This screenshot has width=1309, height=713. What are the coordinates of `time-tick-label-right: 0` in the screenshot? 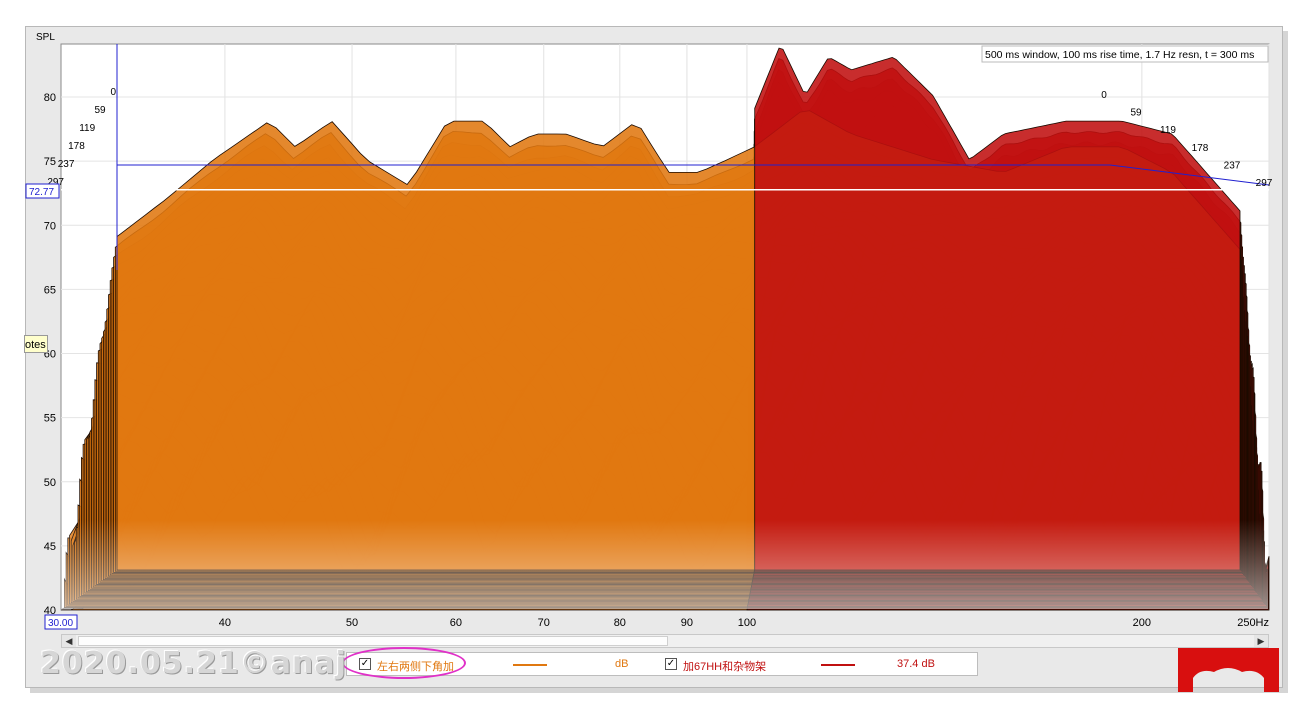 It's located at (1104, 95).